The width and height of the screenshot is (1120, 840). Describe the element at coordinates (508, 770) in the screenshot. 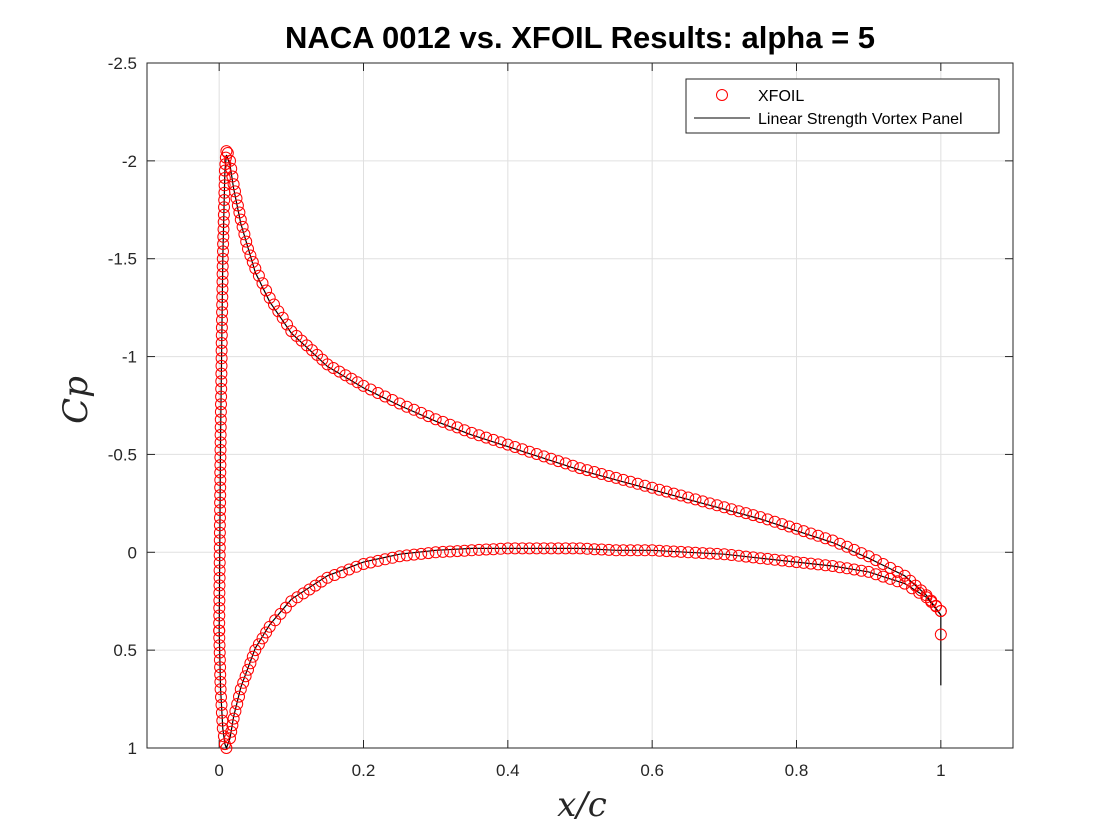

I see `x-tick-label: 0.4` at that location.